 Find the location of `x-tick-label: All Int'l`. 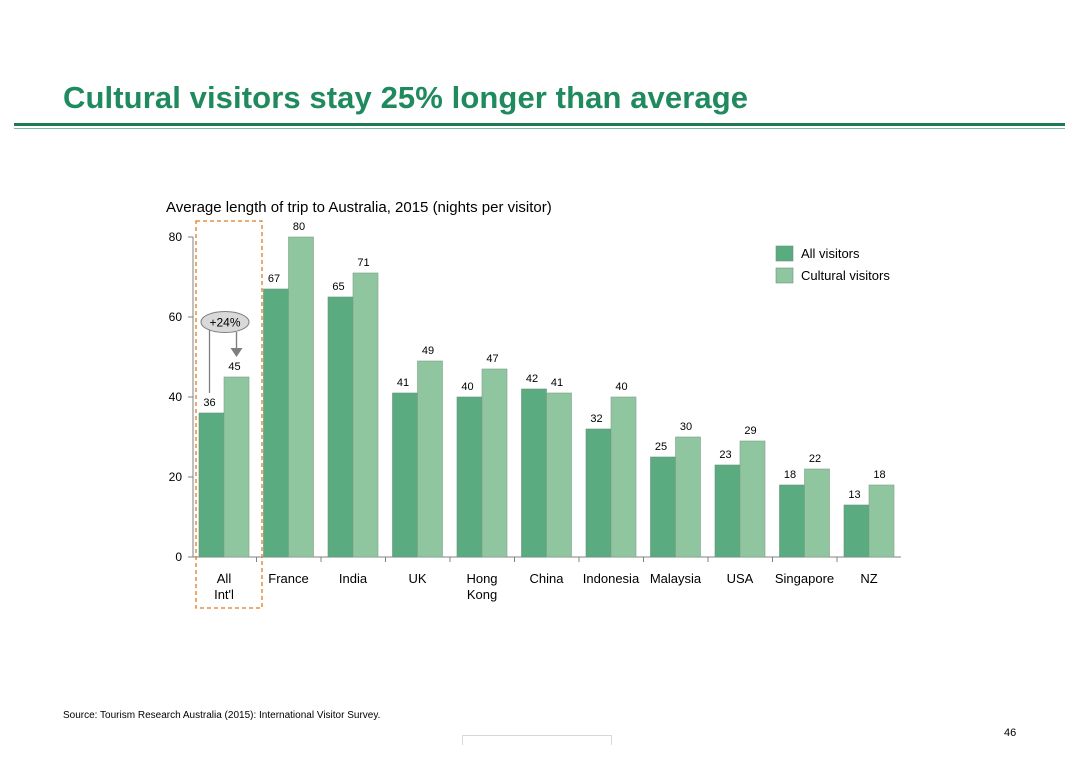

x-tick-label: All Int'l is located at coordinates (224, 586).